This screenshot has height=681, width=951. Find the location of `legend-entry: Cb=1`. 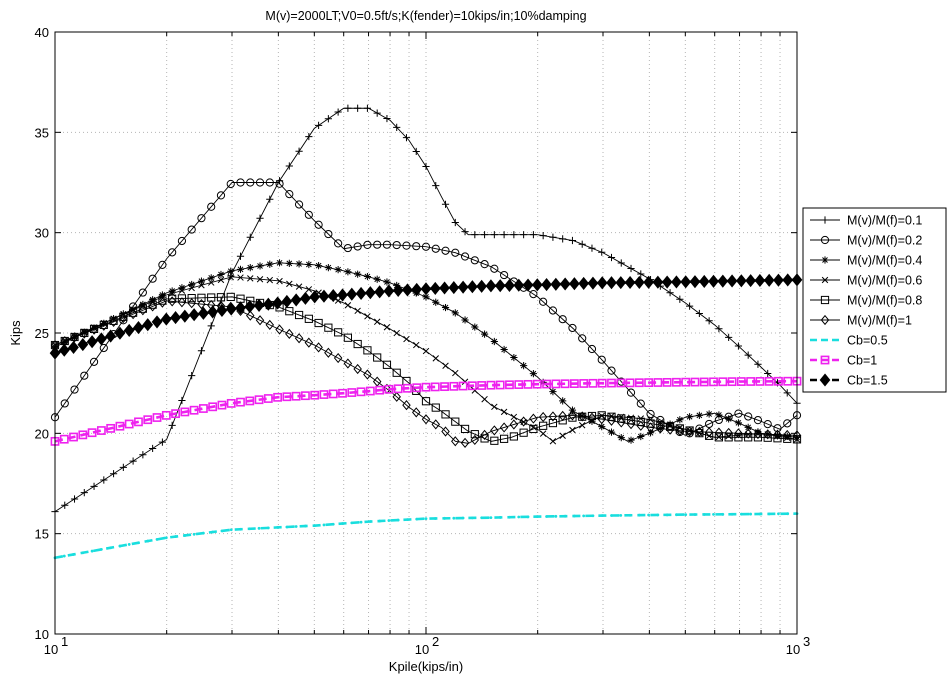

legend-entry: Cb=1 is located at coordinates (843, 361).